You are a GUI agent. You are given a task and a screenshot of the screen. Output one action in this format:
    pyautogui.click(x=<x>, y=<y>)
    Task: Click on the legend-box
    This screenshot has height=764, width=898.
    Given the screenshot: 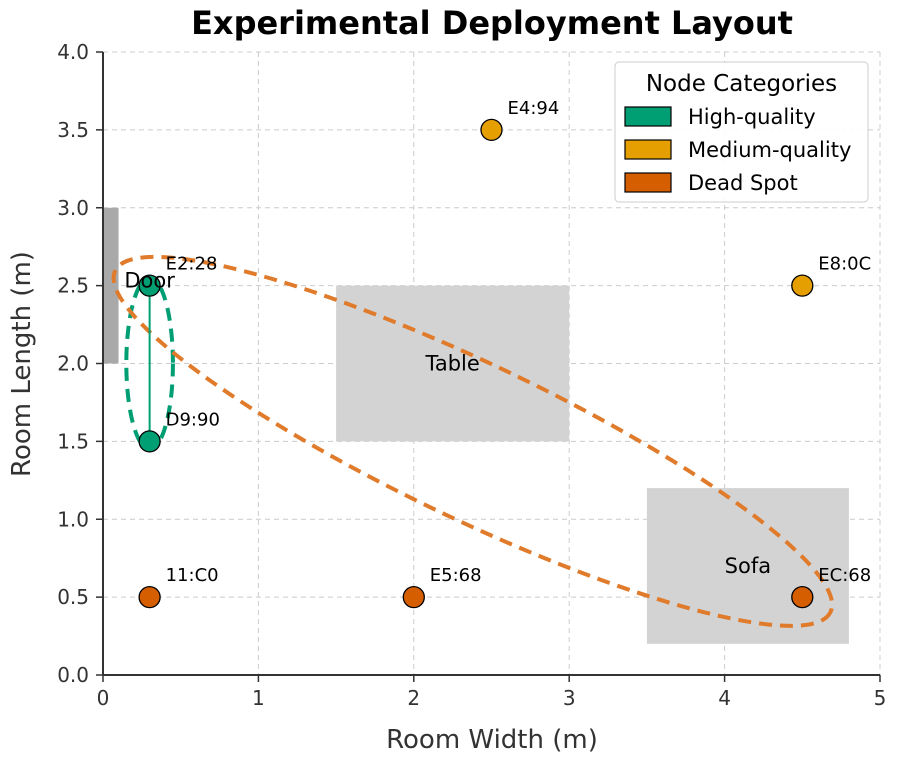 What is the action you would take?
    pyautogui.click(x=741, y=132)
    